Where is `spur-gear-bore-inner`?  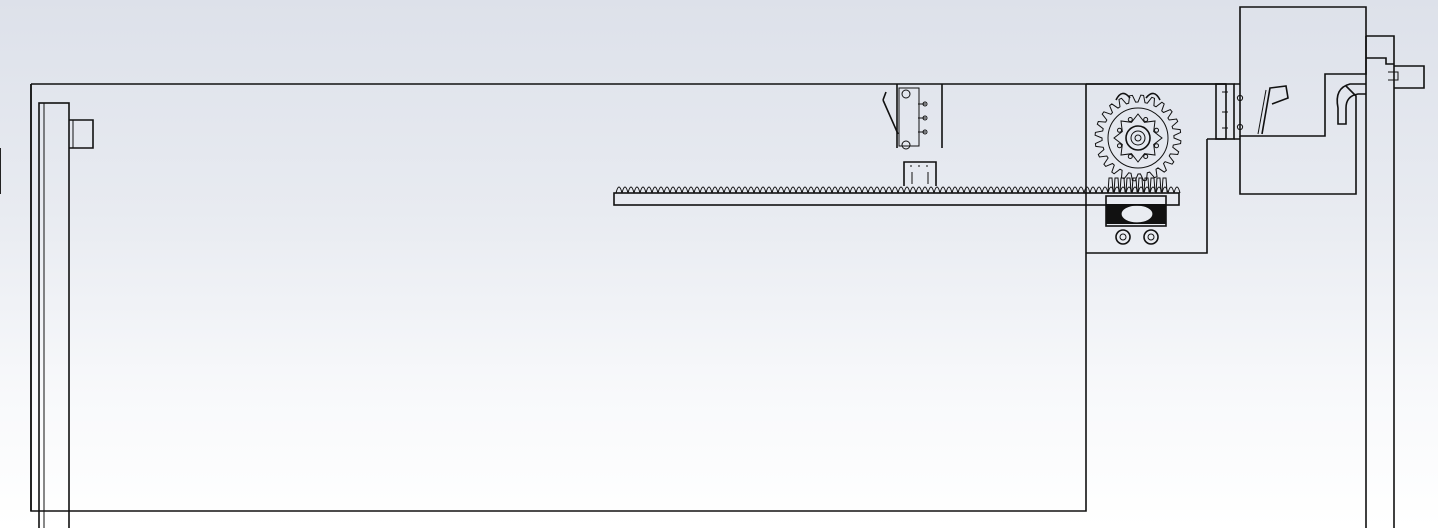
spur-gear-bore-inner is located at coordinates (1138, 138).